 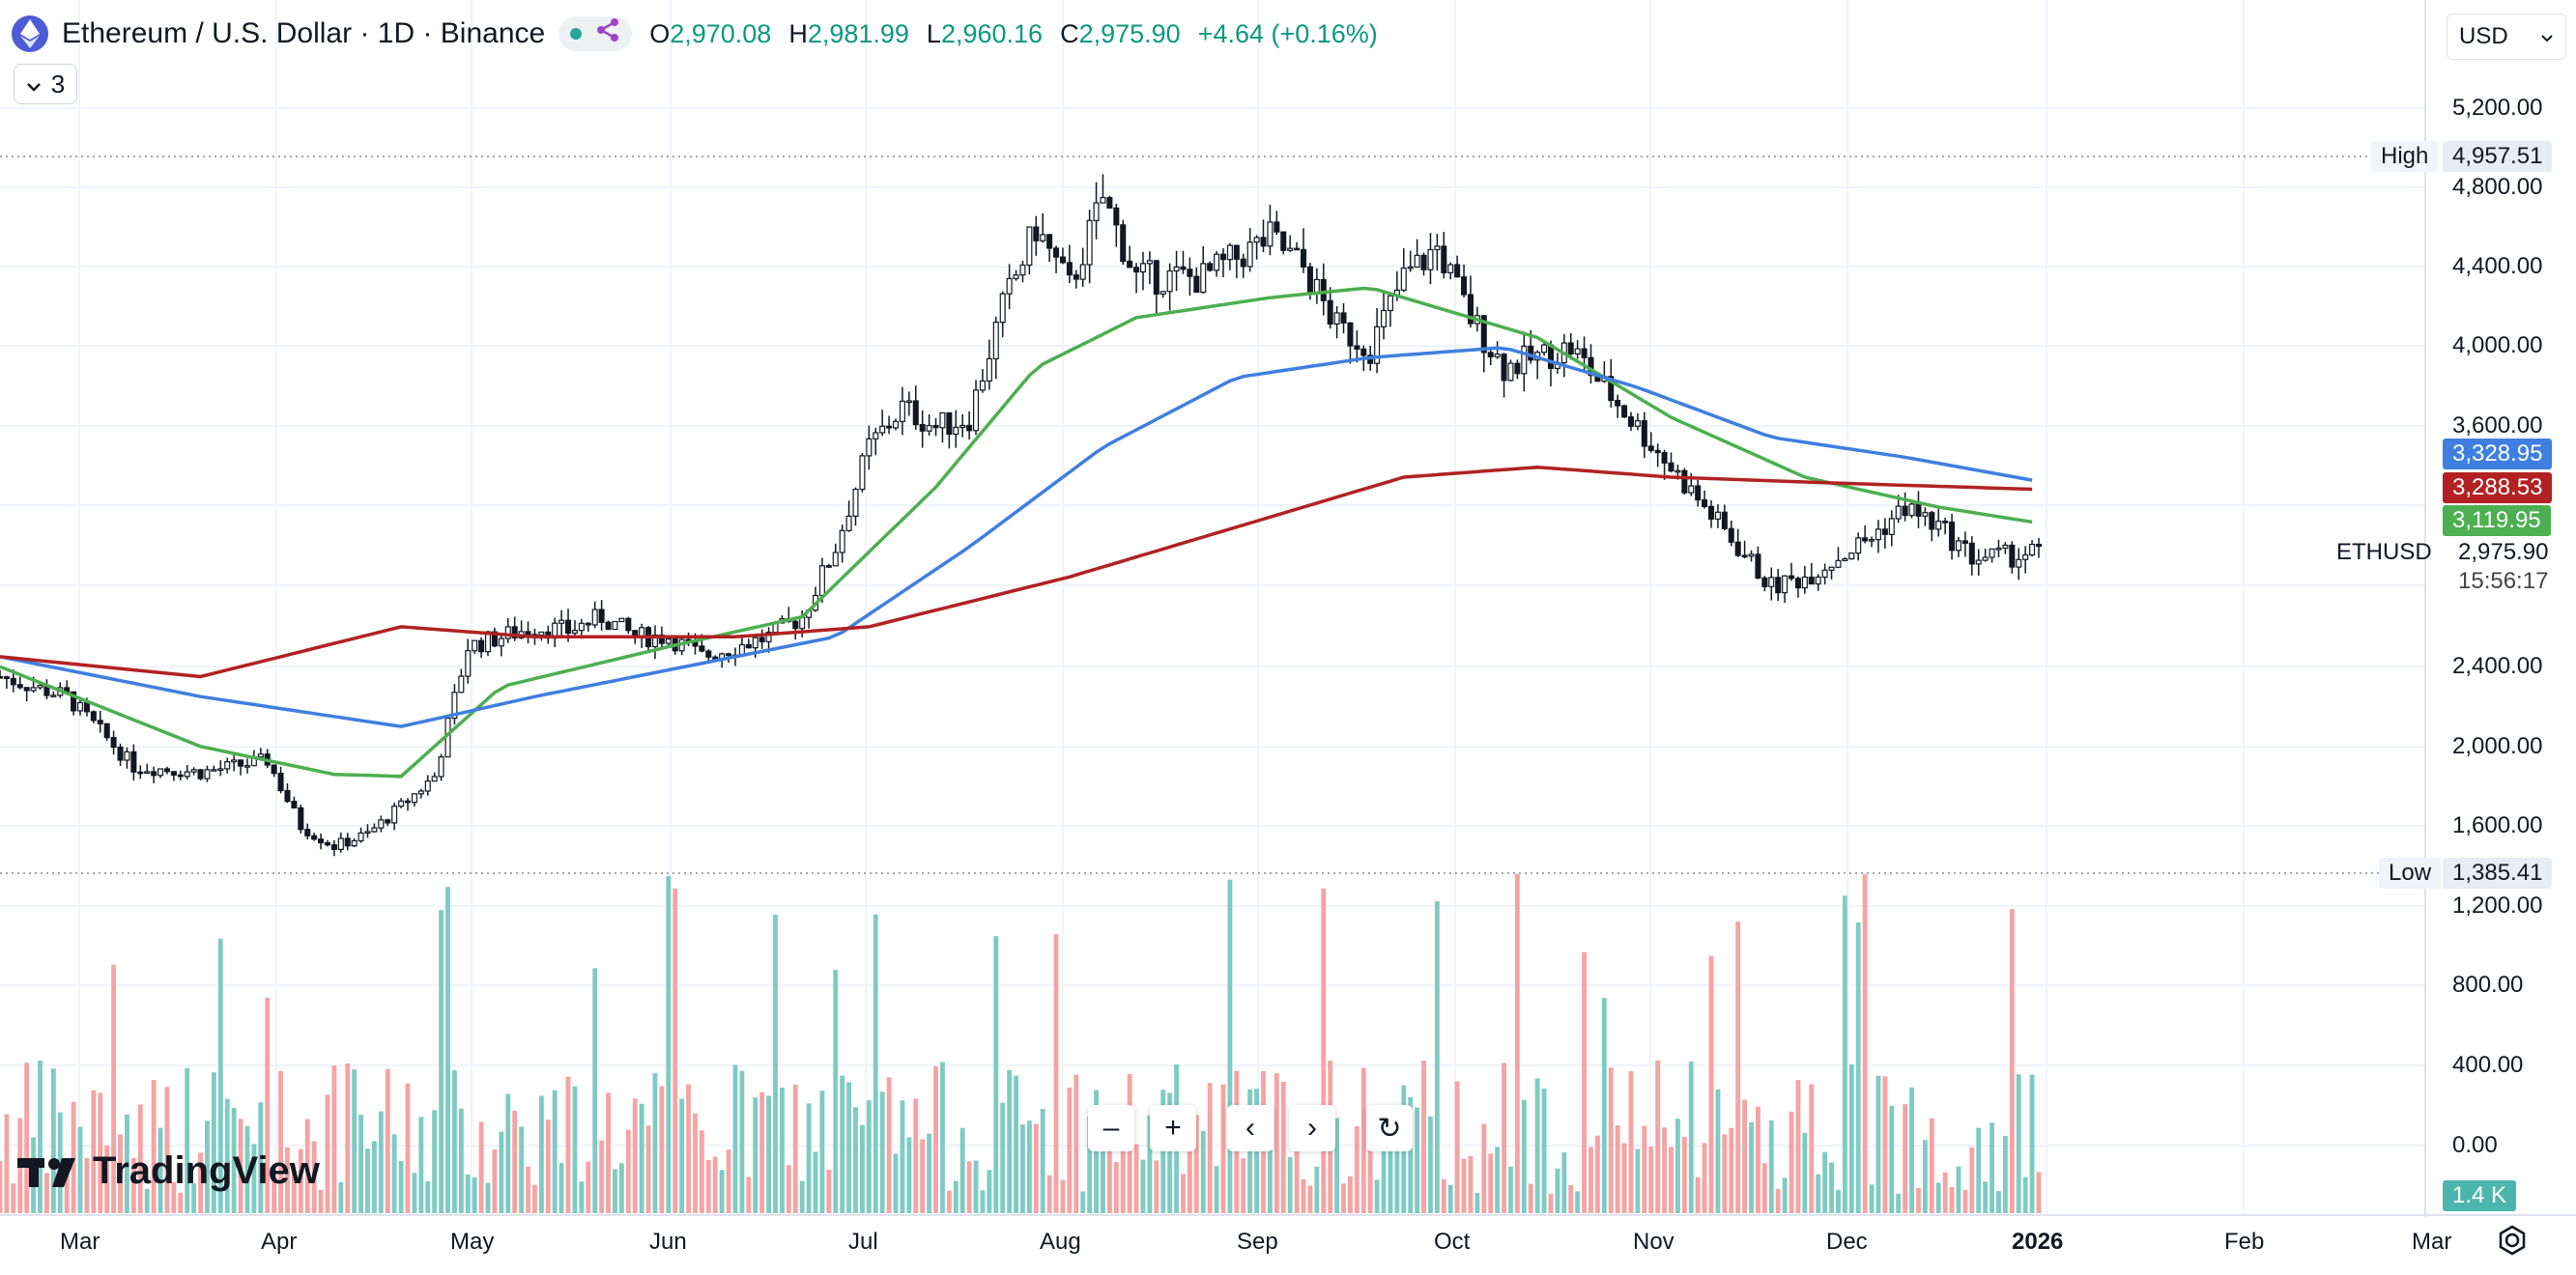 I want to click on indicators-toggle-button: 3, so click(x=46, y=84).